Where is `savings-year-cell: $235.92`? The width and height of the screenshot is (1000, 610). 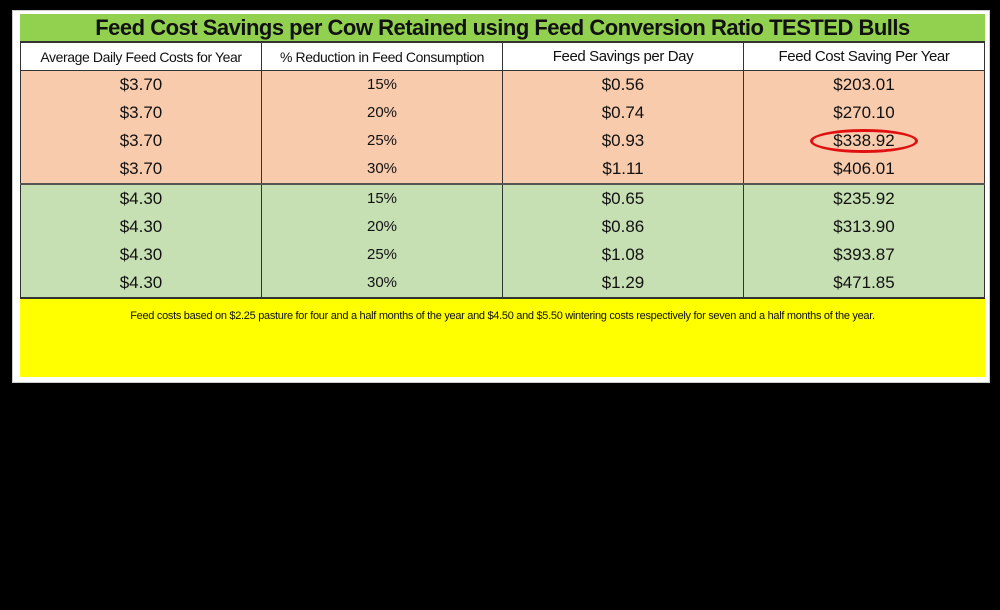 savings-year-cell: $235.92 is located at coordinates (864, 198).